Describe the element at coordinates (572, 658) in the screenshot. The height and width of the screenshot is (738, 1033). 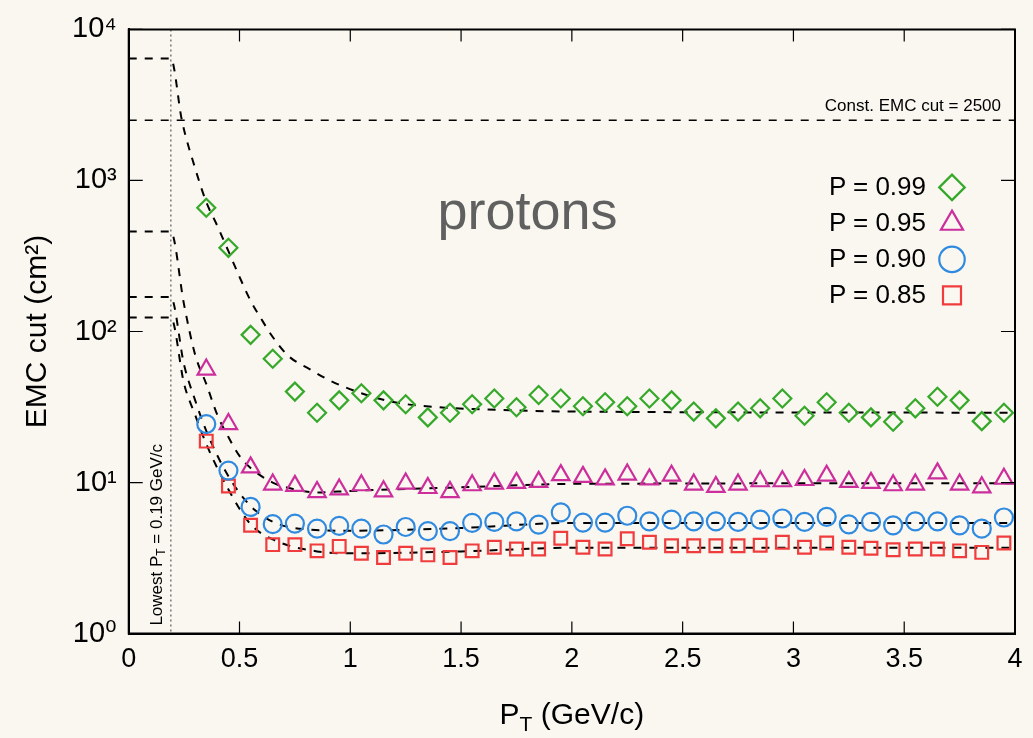
I see `x-tick-label: 2` at that location.